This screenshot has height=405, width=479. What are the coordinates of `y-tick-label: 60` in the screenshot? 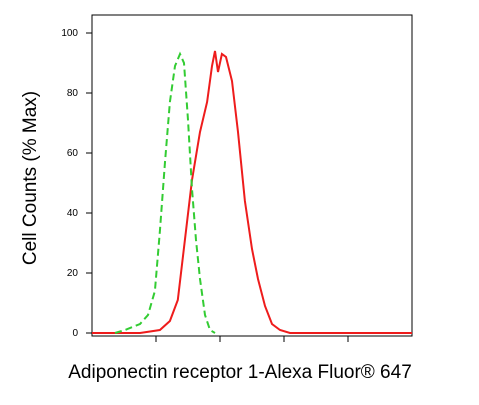 It's located at (73, 153).